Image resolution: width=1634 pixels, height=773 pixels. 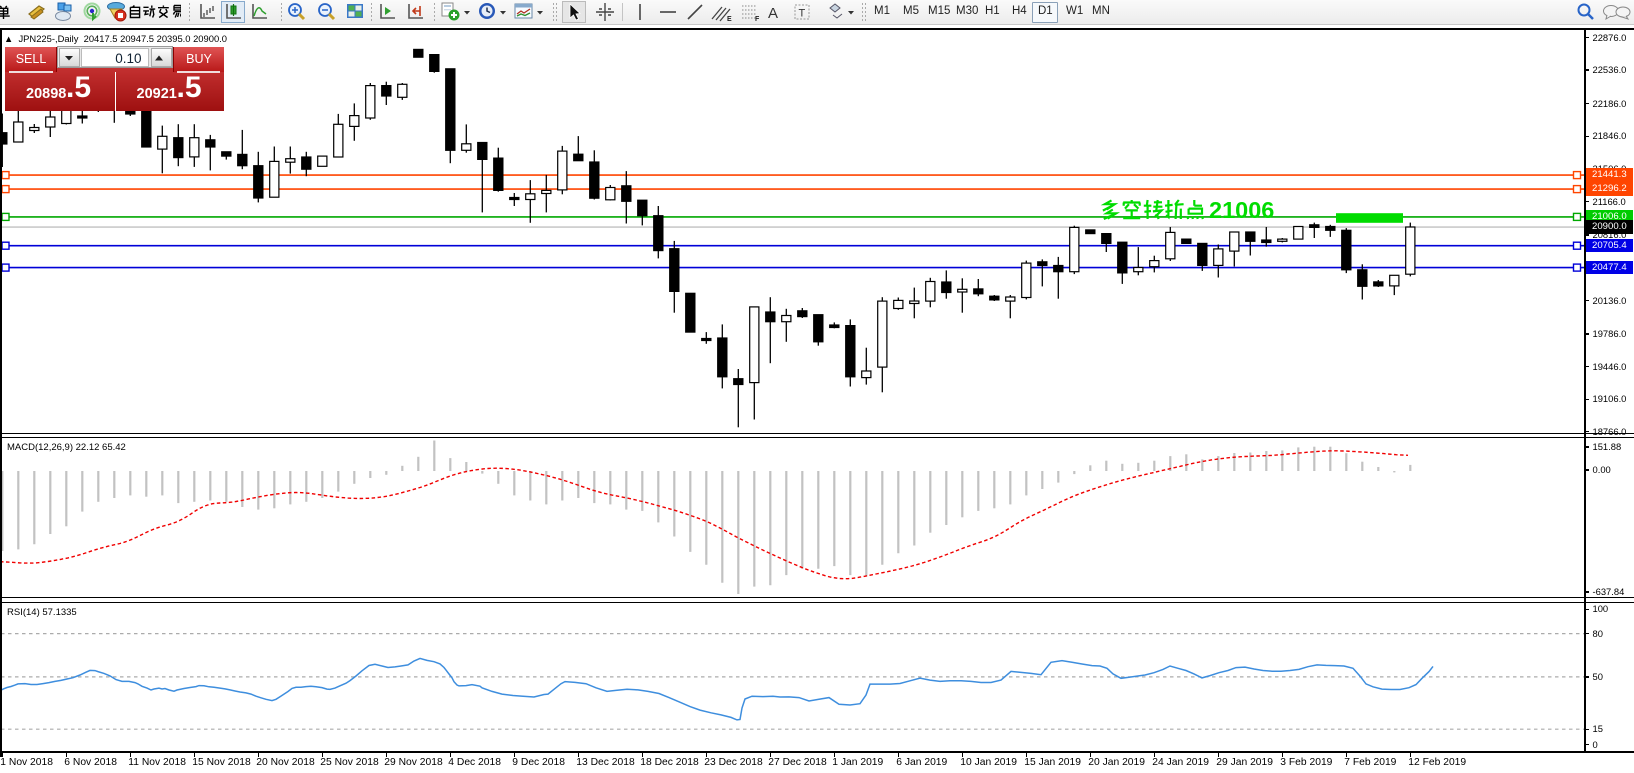 What do you see at coordinates (773, 13) in the screenshot?
I see `svg-text: A` at bounding box center [773, 13].